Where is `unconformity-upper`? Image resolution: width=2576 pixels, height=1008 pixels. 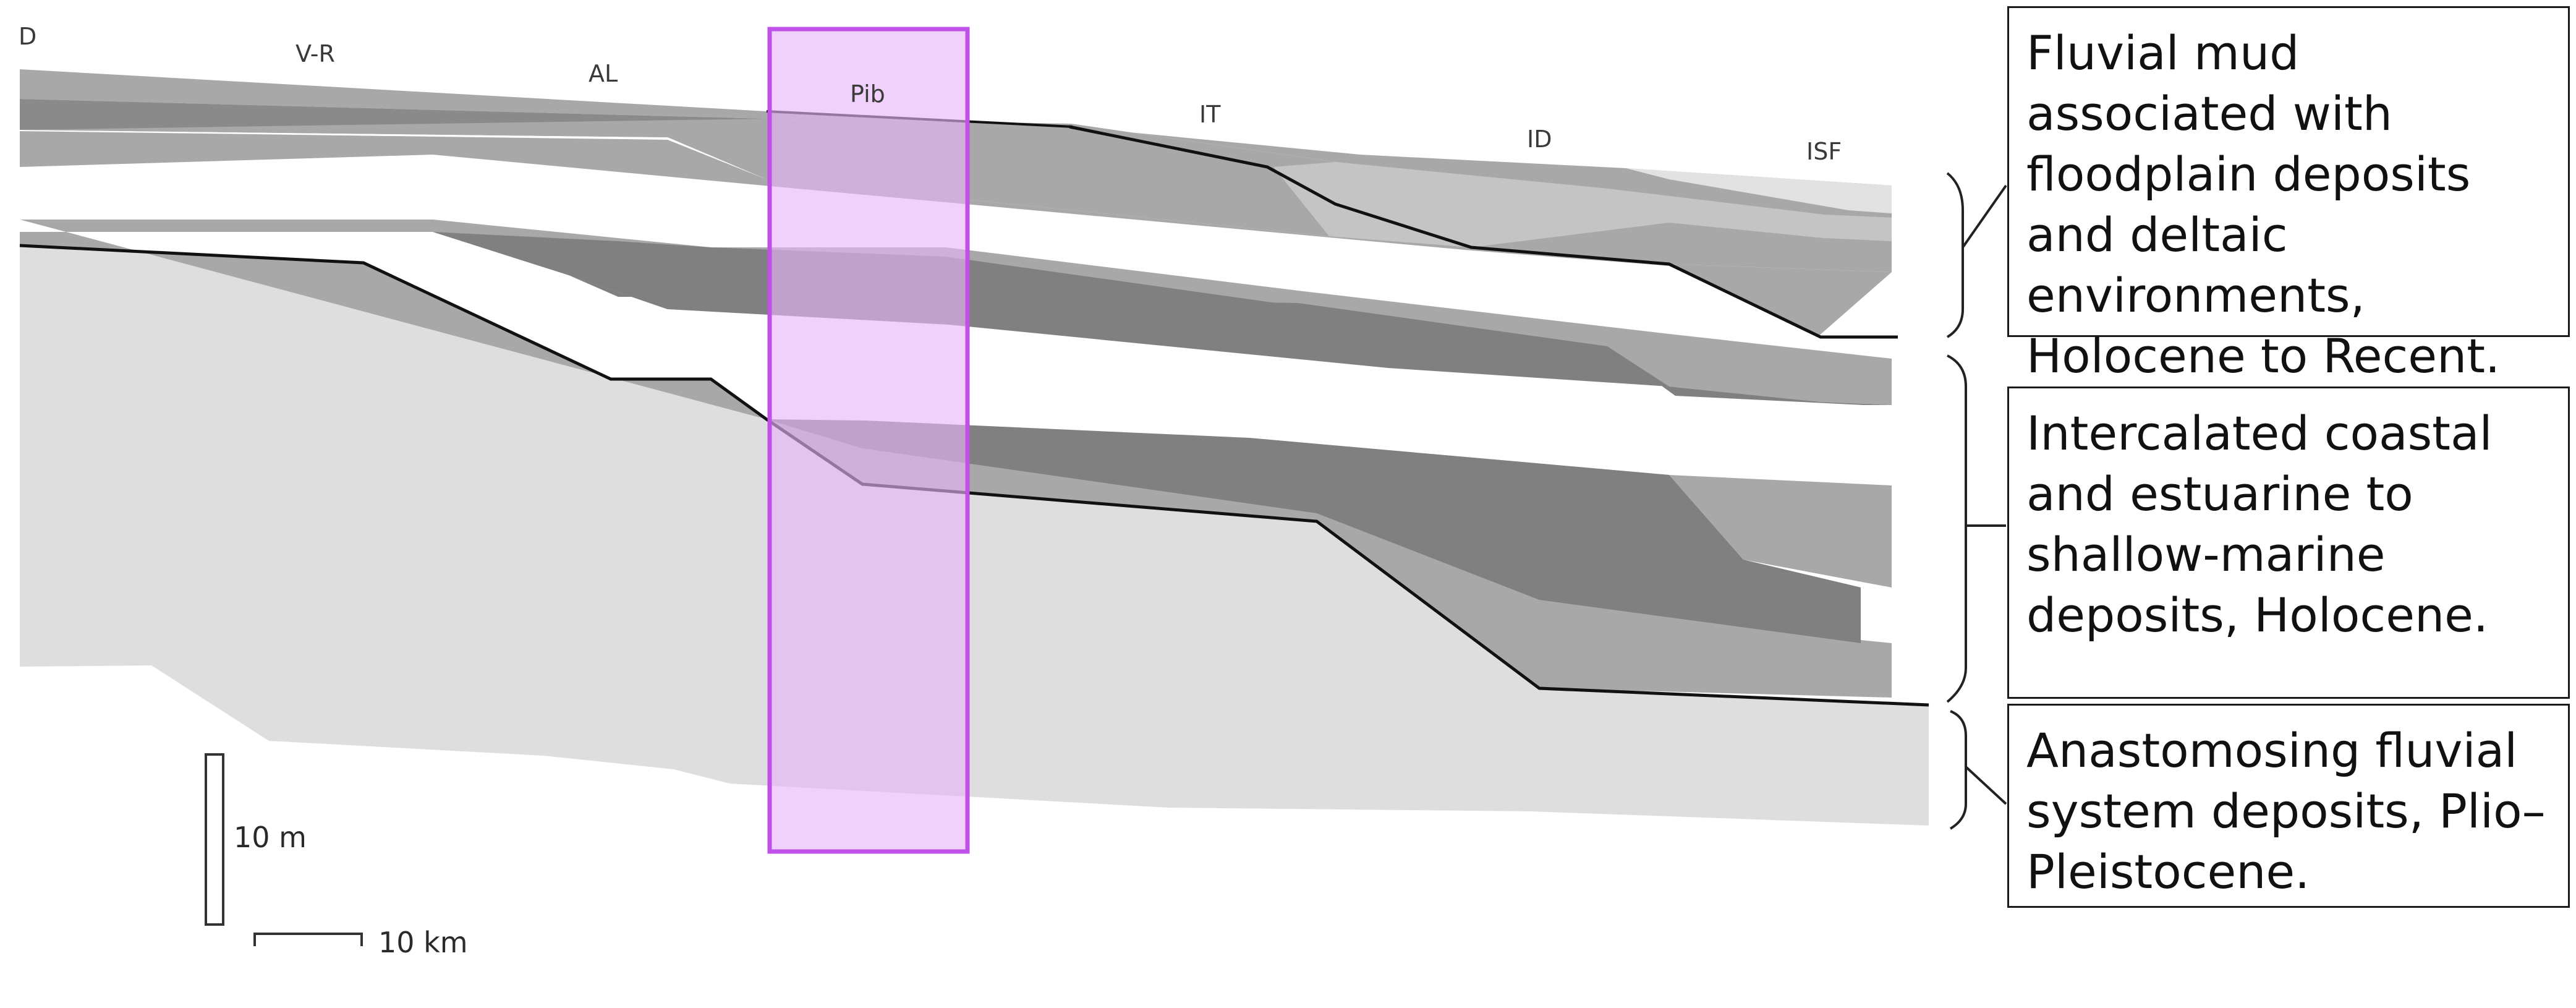 unconformity-upper is located at coordinates (1483, 232).